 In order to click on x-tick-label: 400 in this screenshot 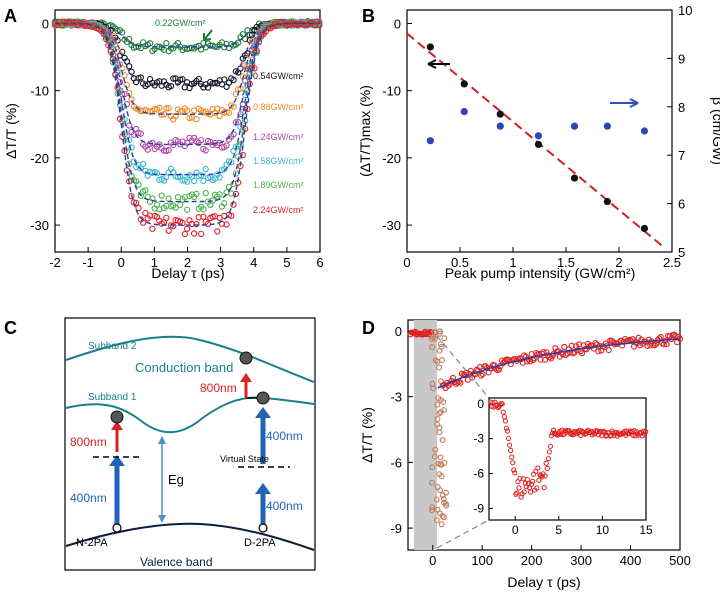, I will do `click(631, 560)`.